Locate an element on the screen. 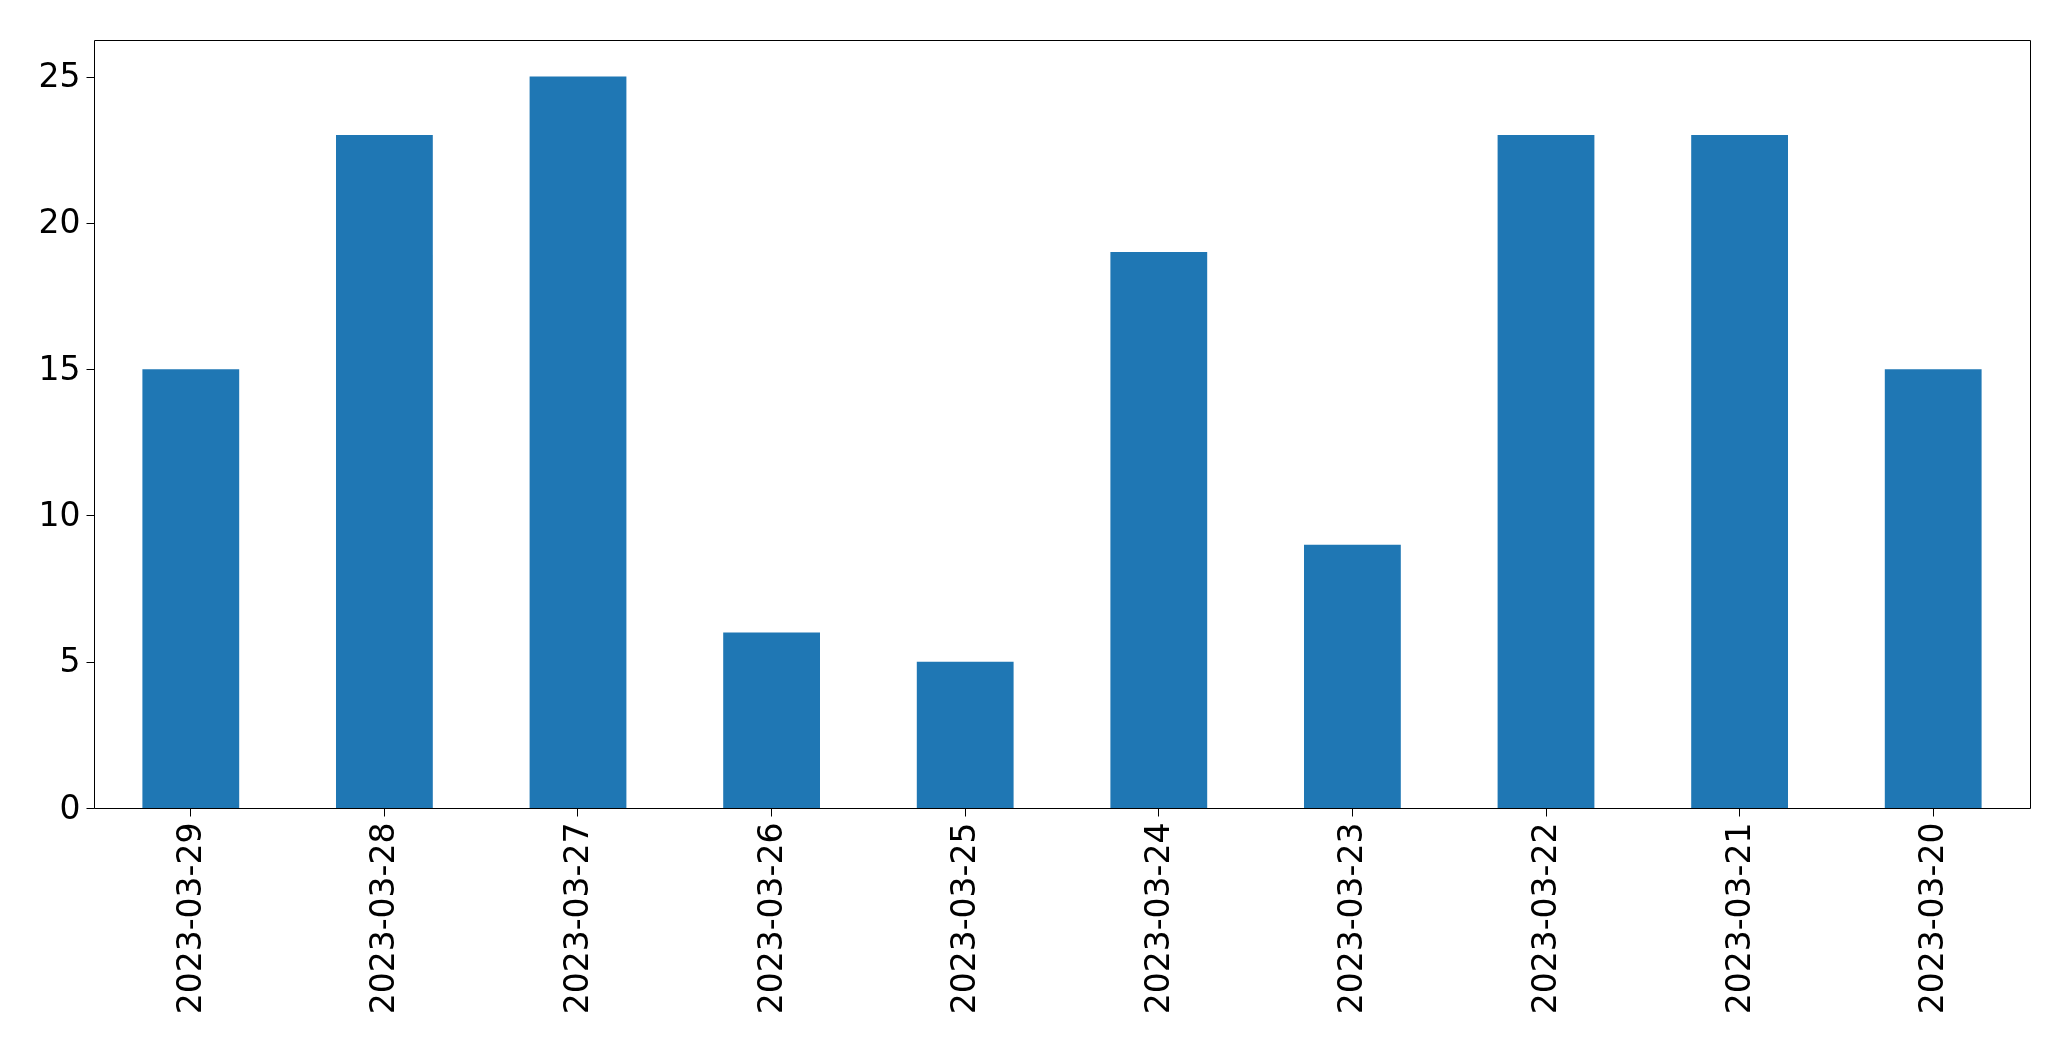  x-tick-label: 2023-03-26 is located at coordinates (770, 918).